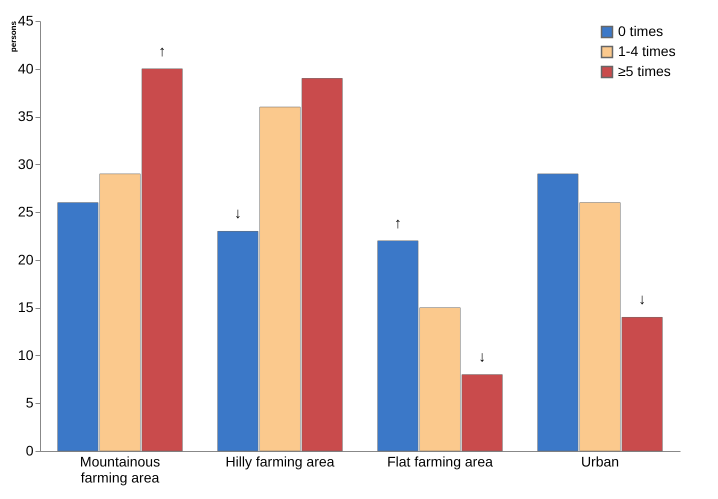  I want to click on y-tick-label: 0, so click(30, 450).